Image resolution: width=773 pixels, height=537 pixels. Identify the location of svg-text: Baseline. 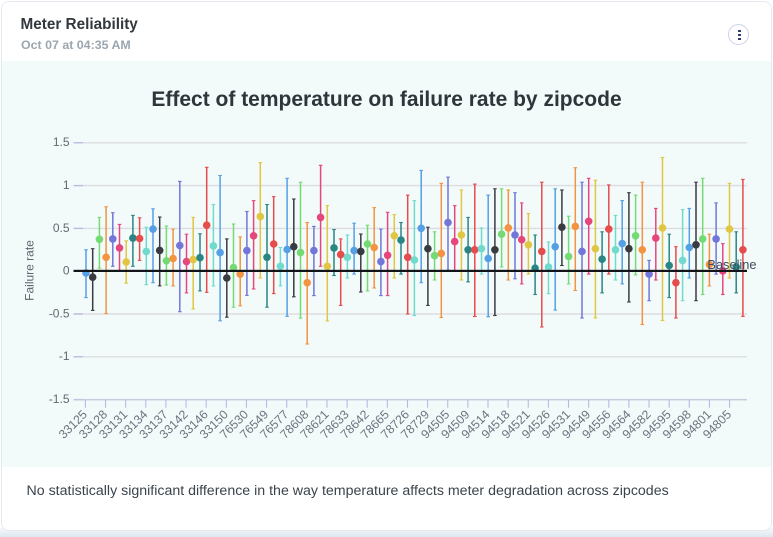
(731, 264).